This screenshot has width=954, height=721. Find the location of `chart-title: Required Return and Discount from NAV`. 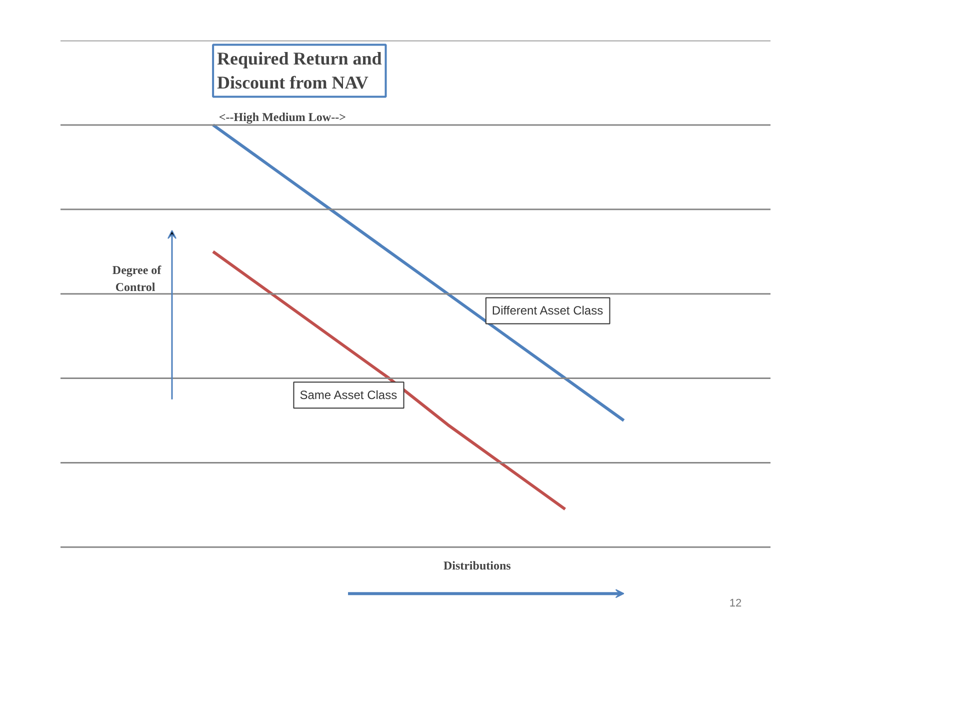

chart-title: Required Return and Discount from NAV is located at coordinates (299, 70).